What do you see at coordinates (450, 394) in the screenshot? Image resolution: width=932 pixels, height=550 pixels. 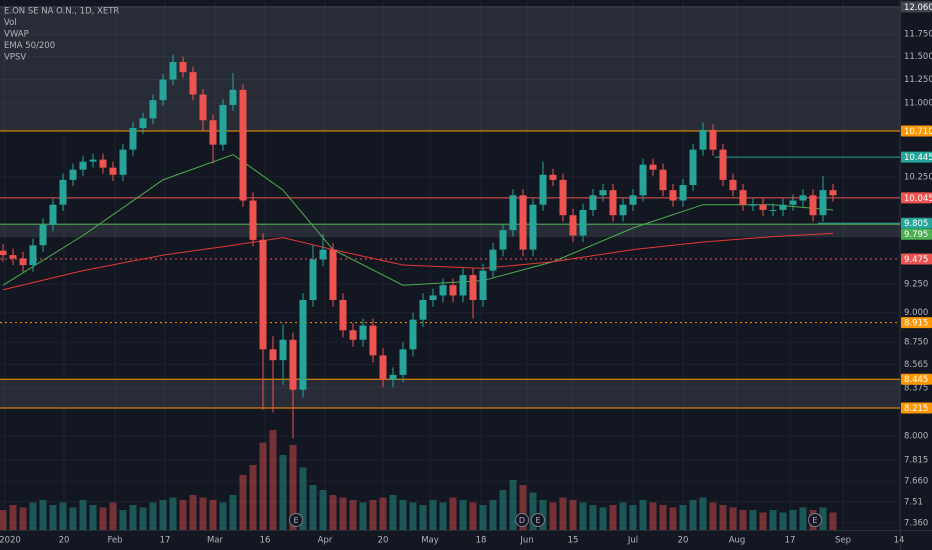 I see `zone` at bounding box center [450, 394].